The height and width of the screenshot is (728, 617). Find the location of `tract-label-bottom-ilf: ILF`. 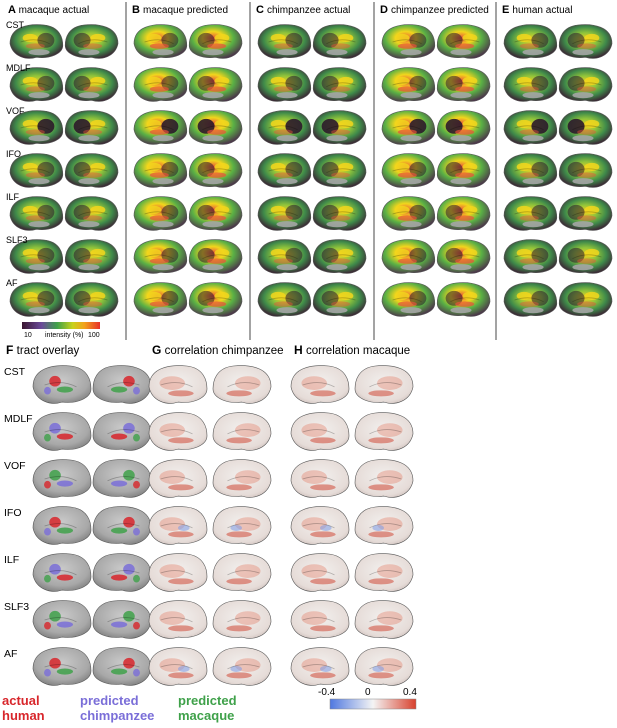

tract-label-bottom-ilf: ILF is located at coordinates (11, 560).